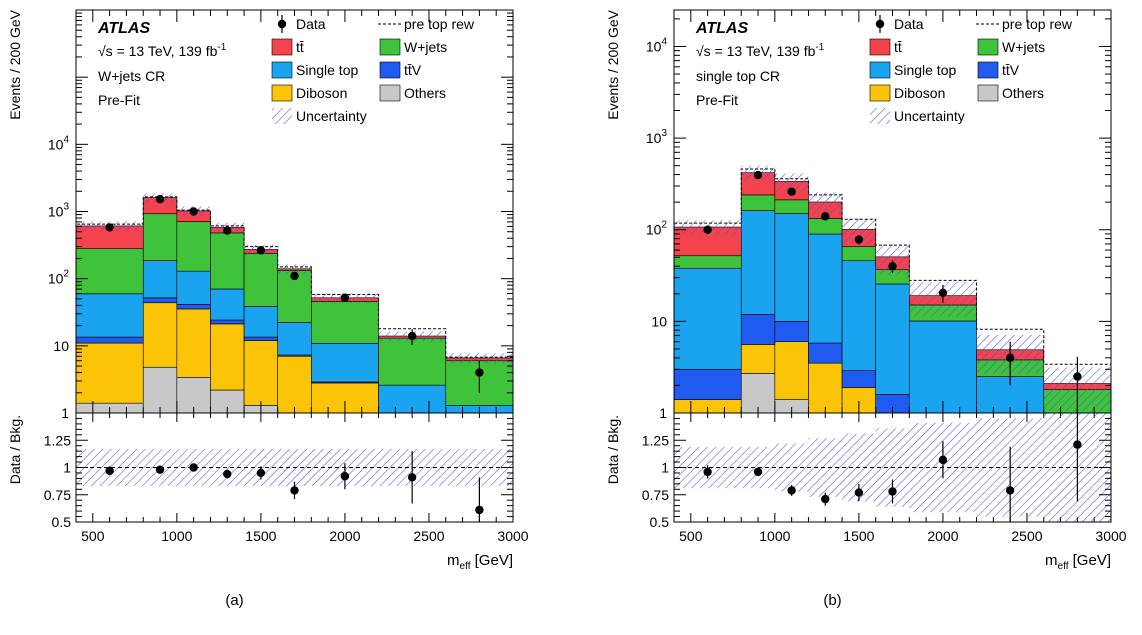 Image resolution: width=1142 pixels, height=635 pixels. I want to click on legend-label: tt̄, so click(300, 47).